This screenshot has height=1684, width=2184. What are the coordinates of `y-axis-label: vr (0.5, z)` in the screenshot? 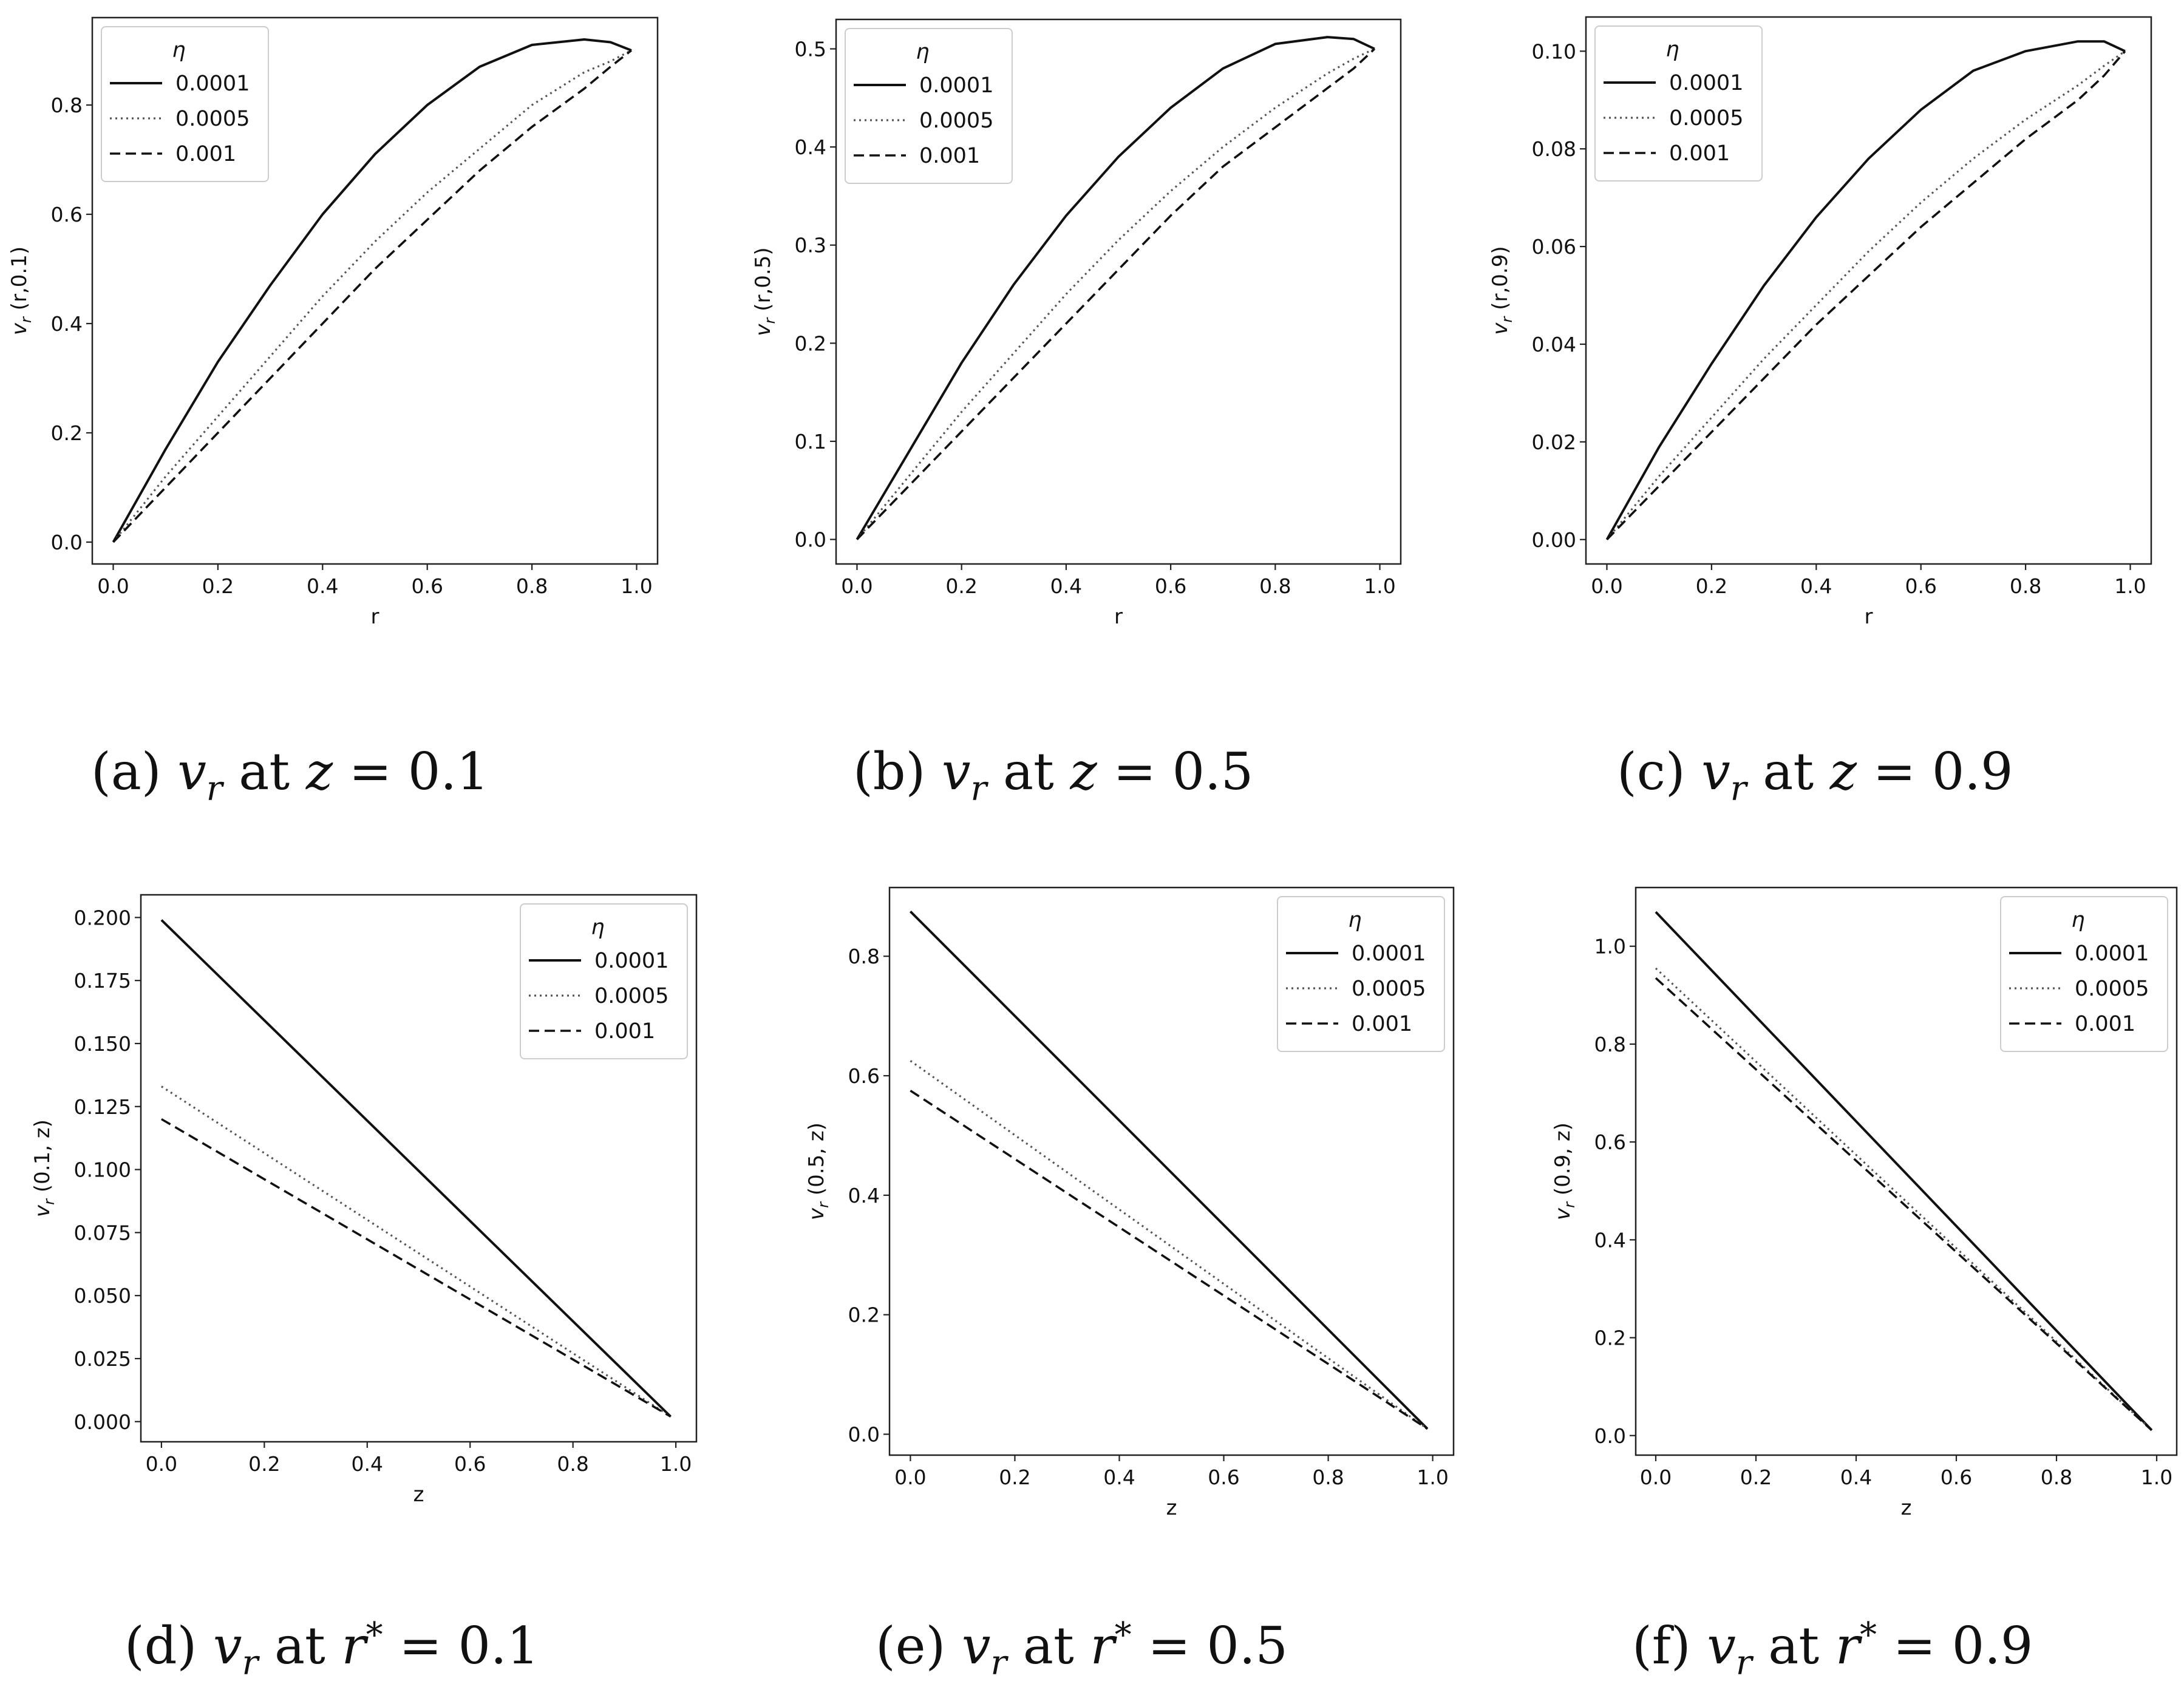 It's located at (818, 1171).